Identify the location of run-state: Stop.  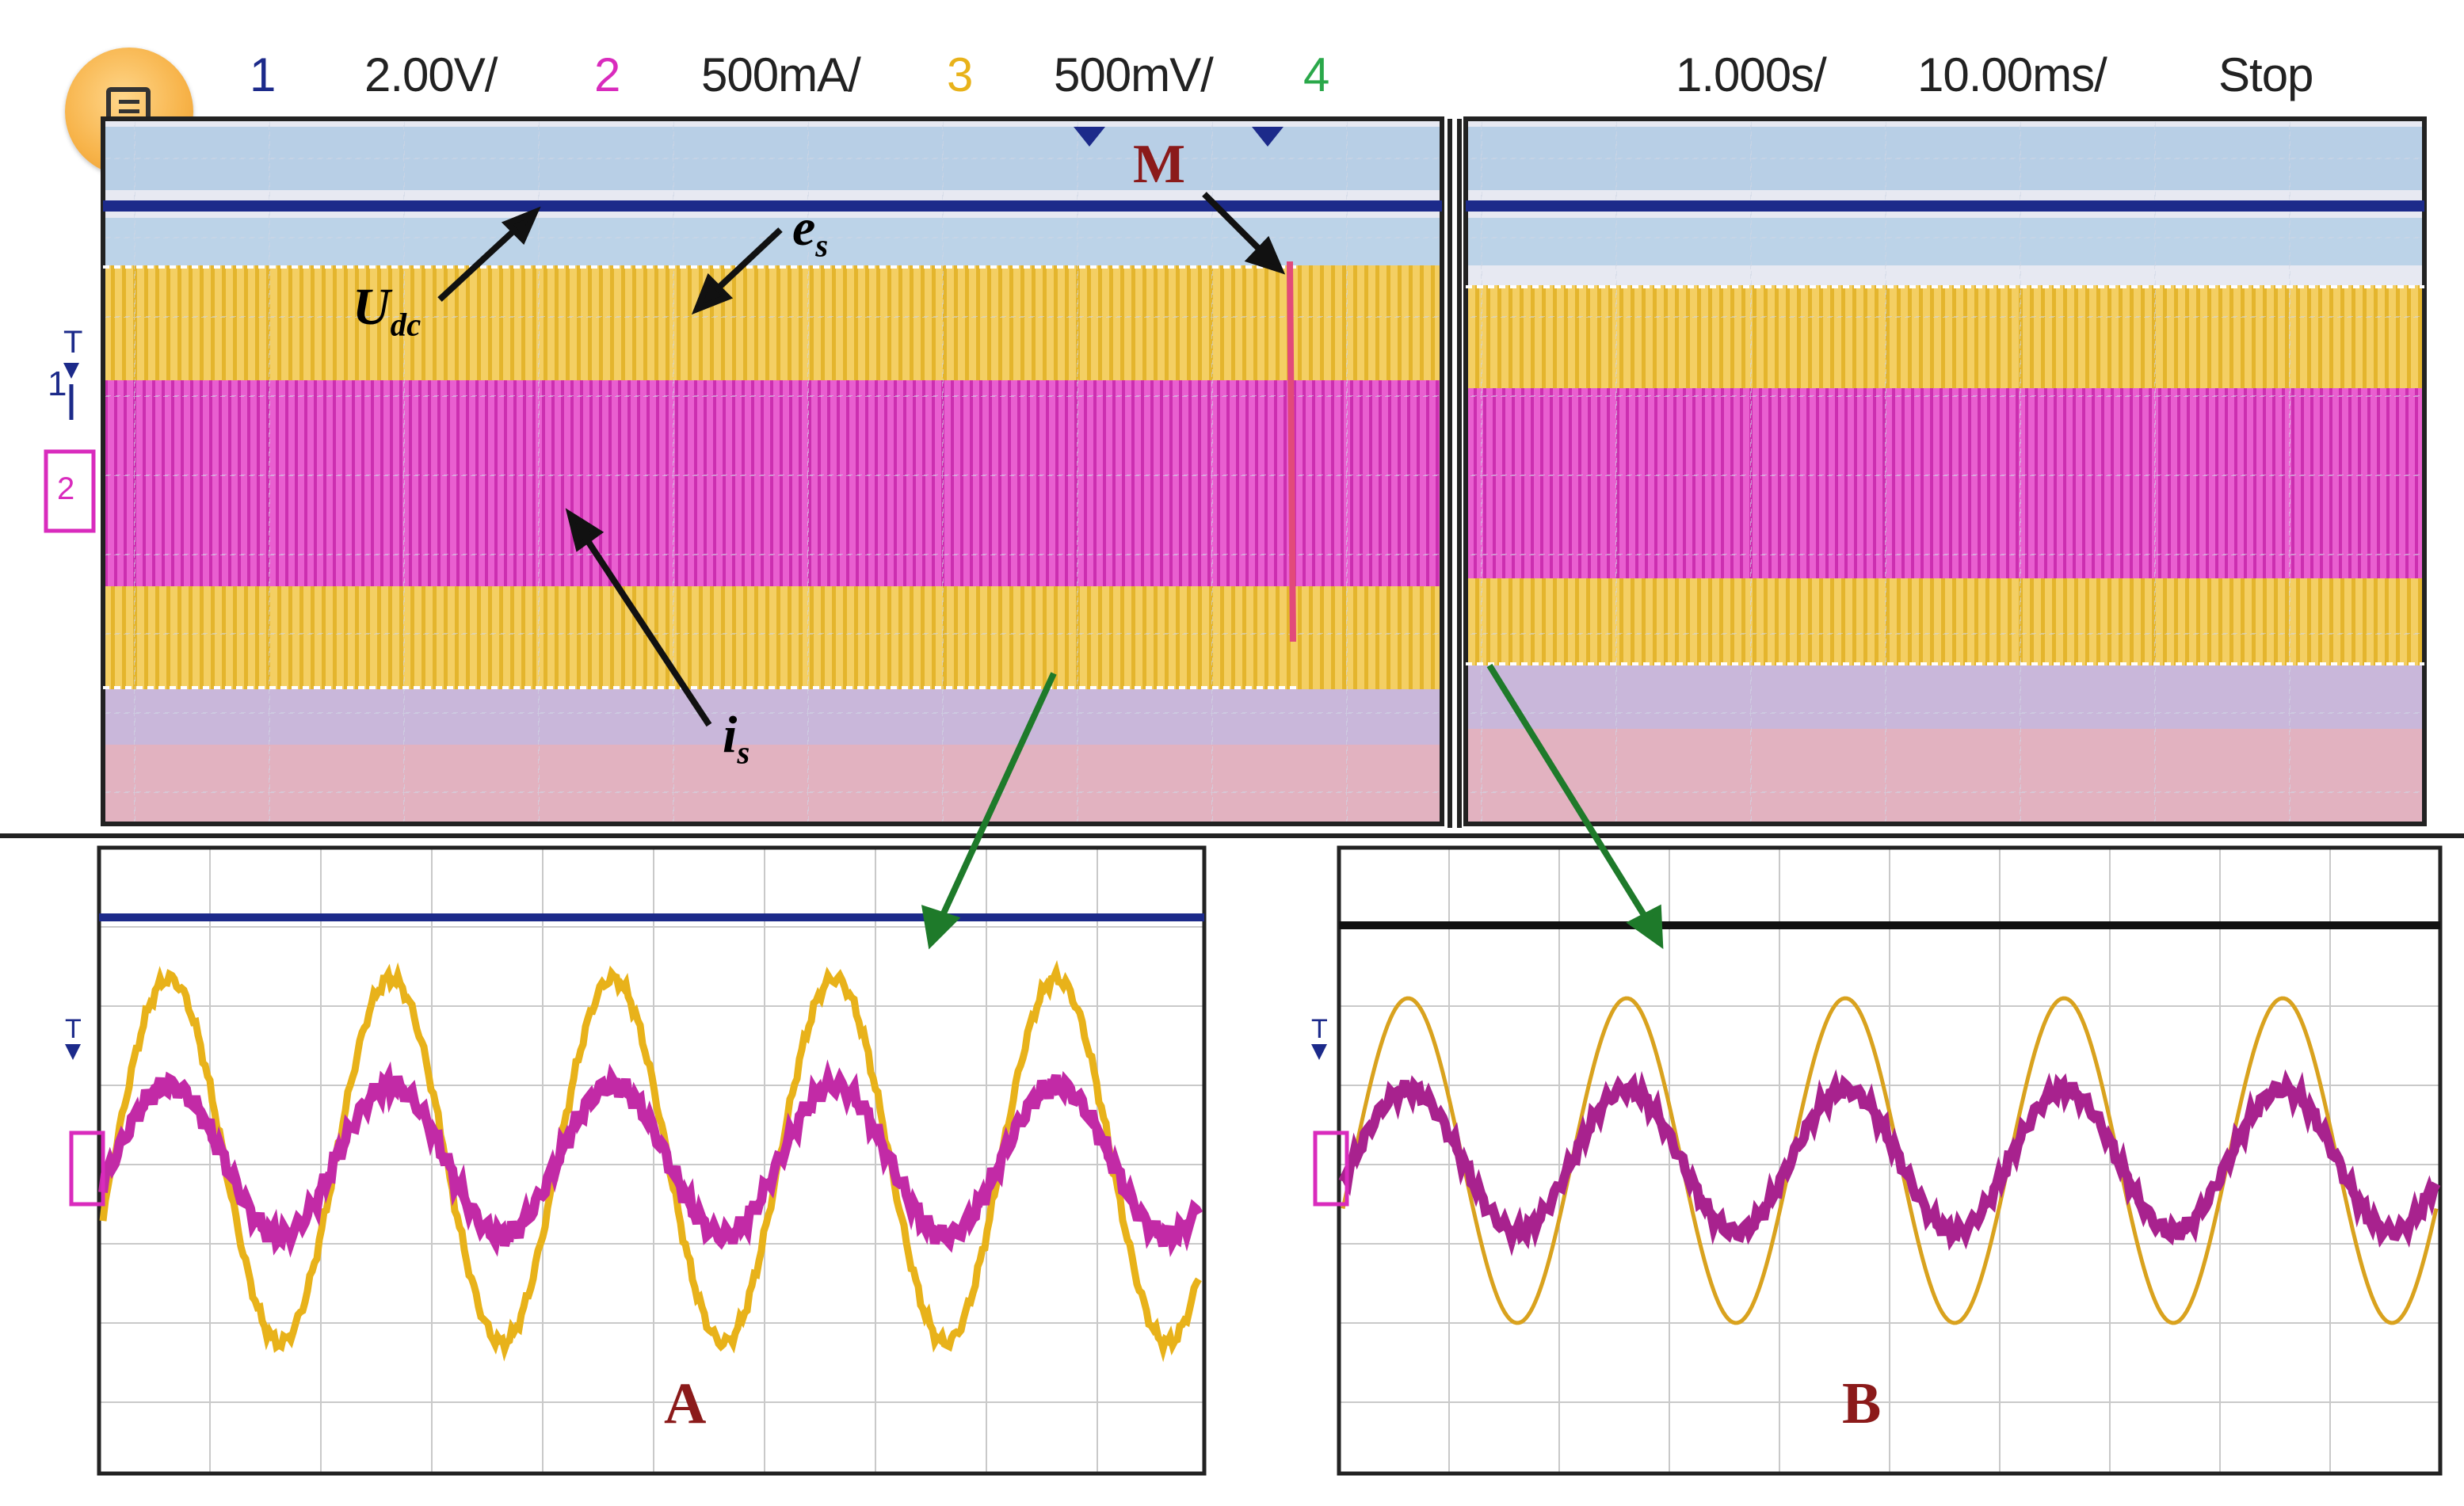
(2265, 74).